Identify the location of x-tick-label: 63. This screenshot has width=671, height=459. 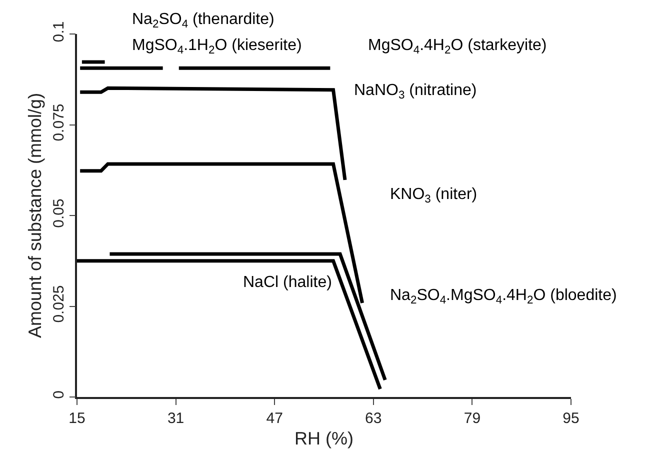
(373, 418).